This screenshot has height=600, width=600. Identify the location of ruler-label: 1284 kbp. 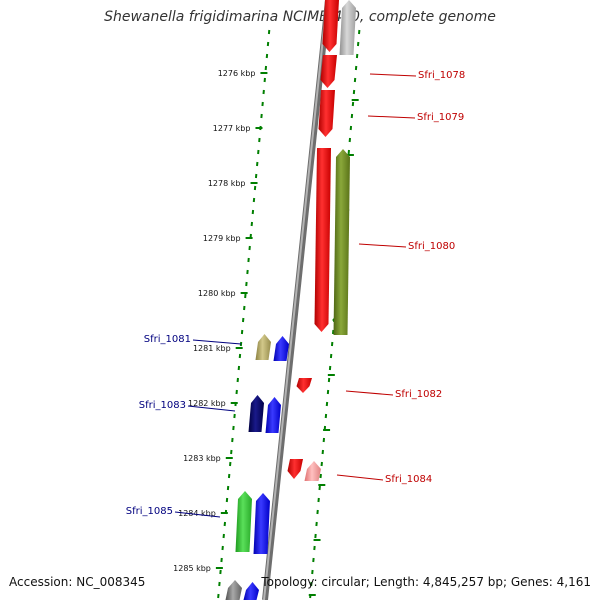
(197, 513).